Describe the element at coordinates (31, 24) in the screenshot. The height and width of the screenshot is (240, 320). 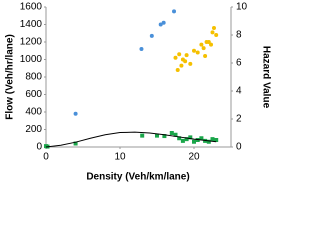
I see `y-tick-label: 1400` at that location.